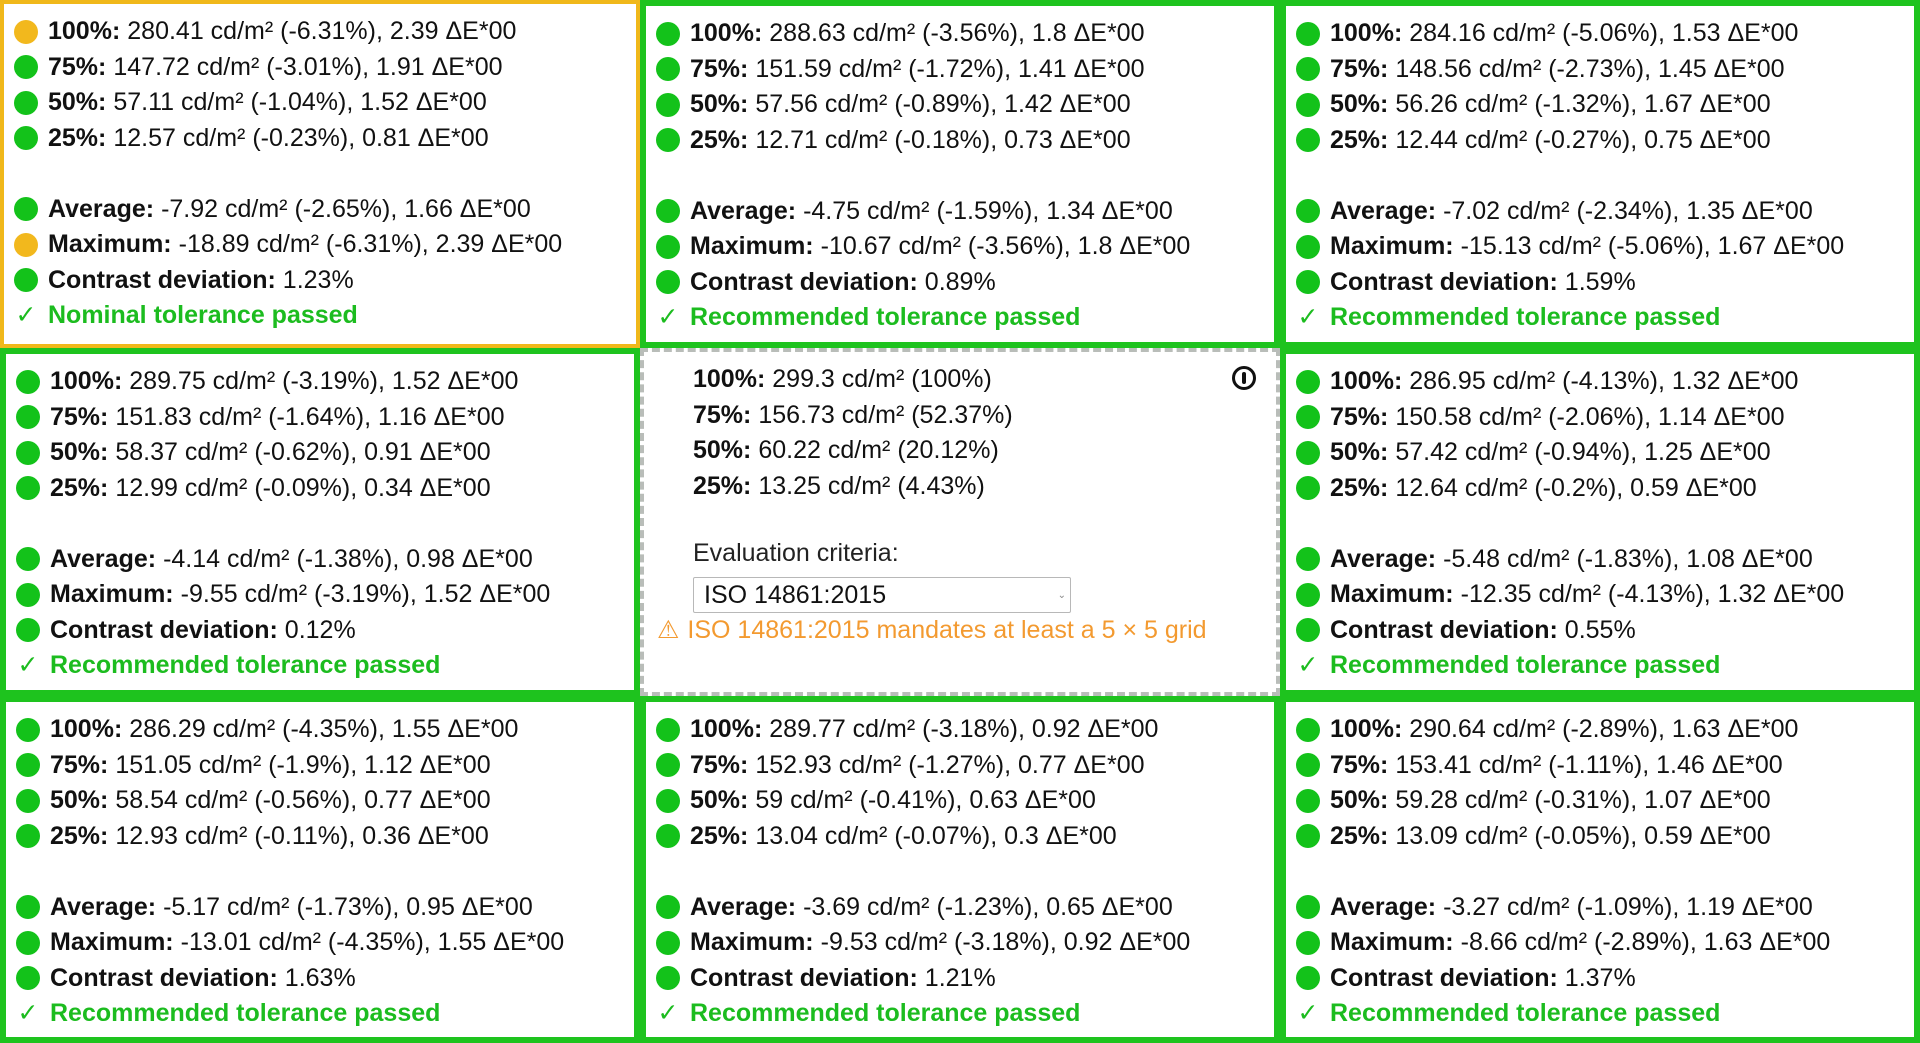 This screenshot has height=1043, width=1920. Describe the element at coordinates (320, 382) in the screenshot. I see `row-100: 100%: 289.75 cd/m² (-3.19%), 1.52 ΔE*00` at that location.